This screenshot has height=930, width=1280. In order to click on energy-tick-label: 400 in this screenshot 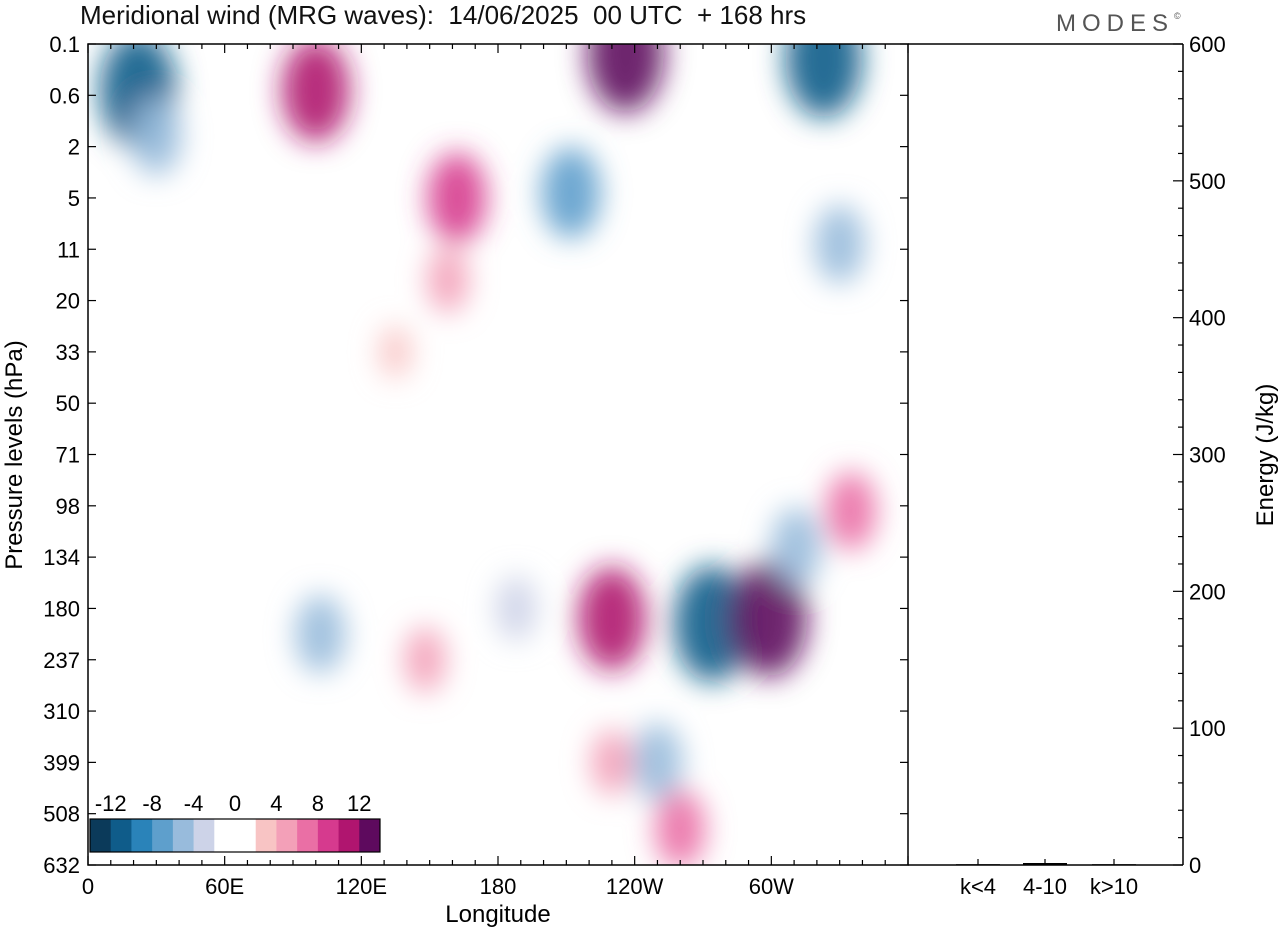, I will do `click(1207, 318)`.